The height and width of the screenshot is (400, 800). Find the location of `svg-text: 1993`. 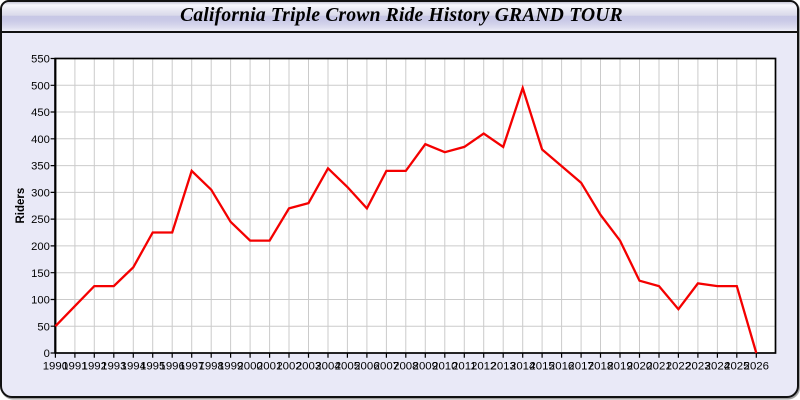

svg-text: 1993 is located at coordinates (113, 367).